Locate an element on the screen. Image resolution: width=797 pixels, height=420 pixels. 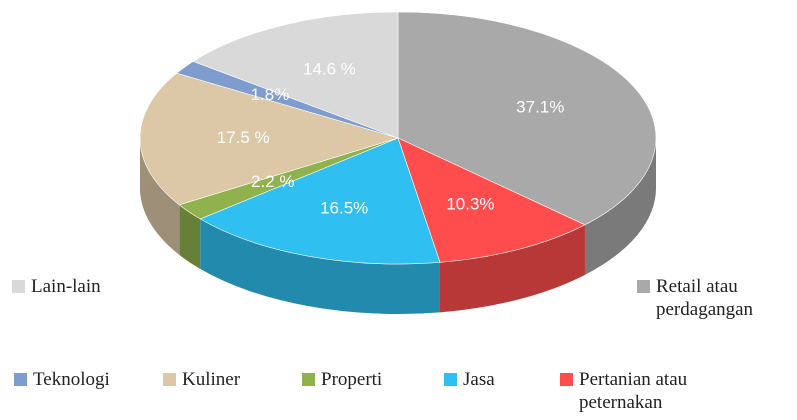
data-label: 1.8% is located at coordinates (270, 94).